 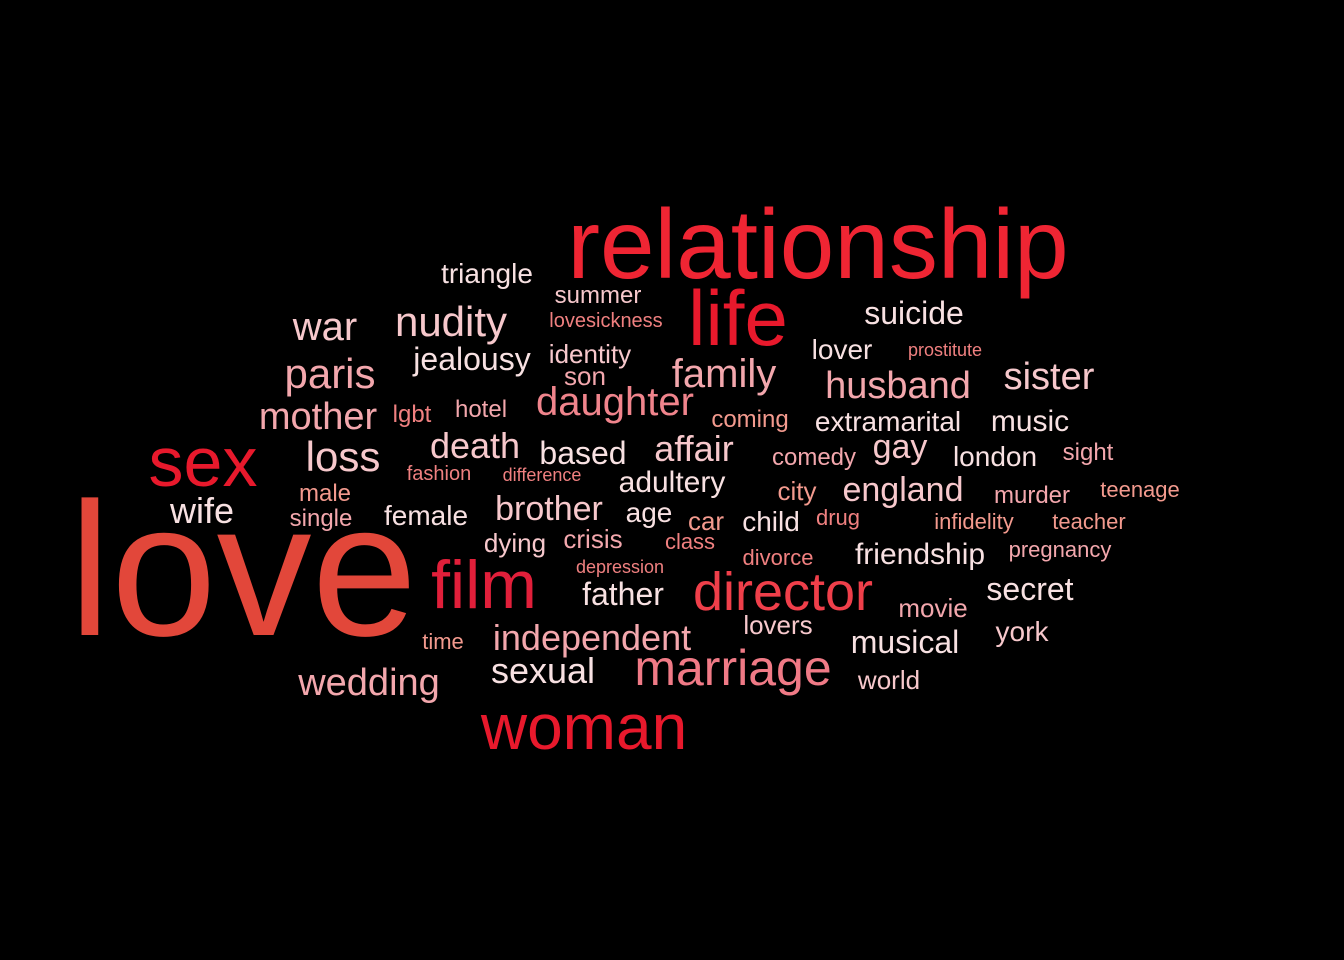 What do you see at coordinates (202, 510) in the screenshot?
I see `word-wife: wife` at bounding box center [202, 510].